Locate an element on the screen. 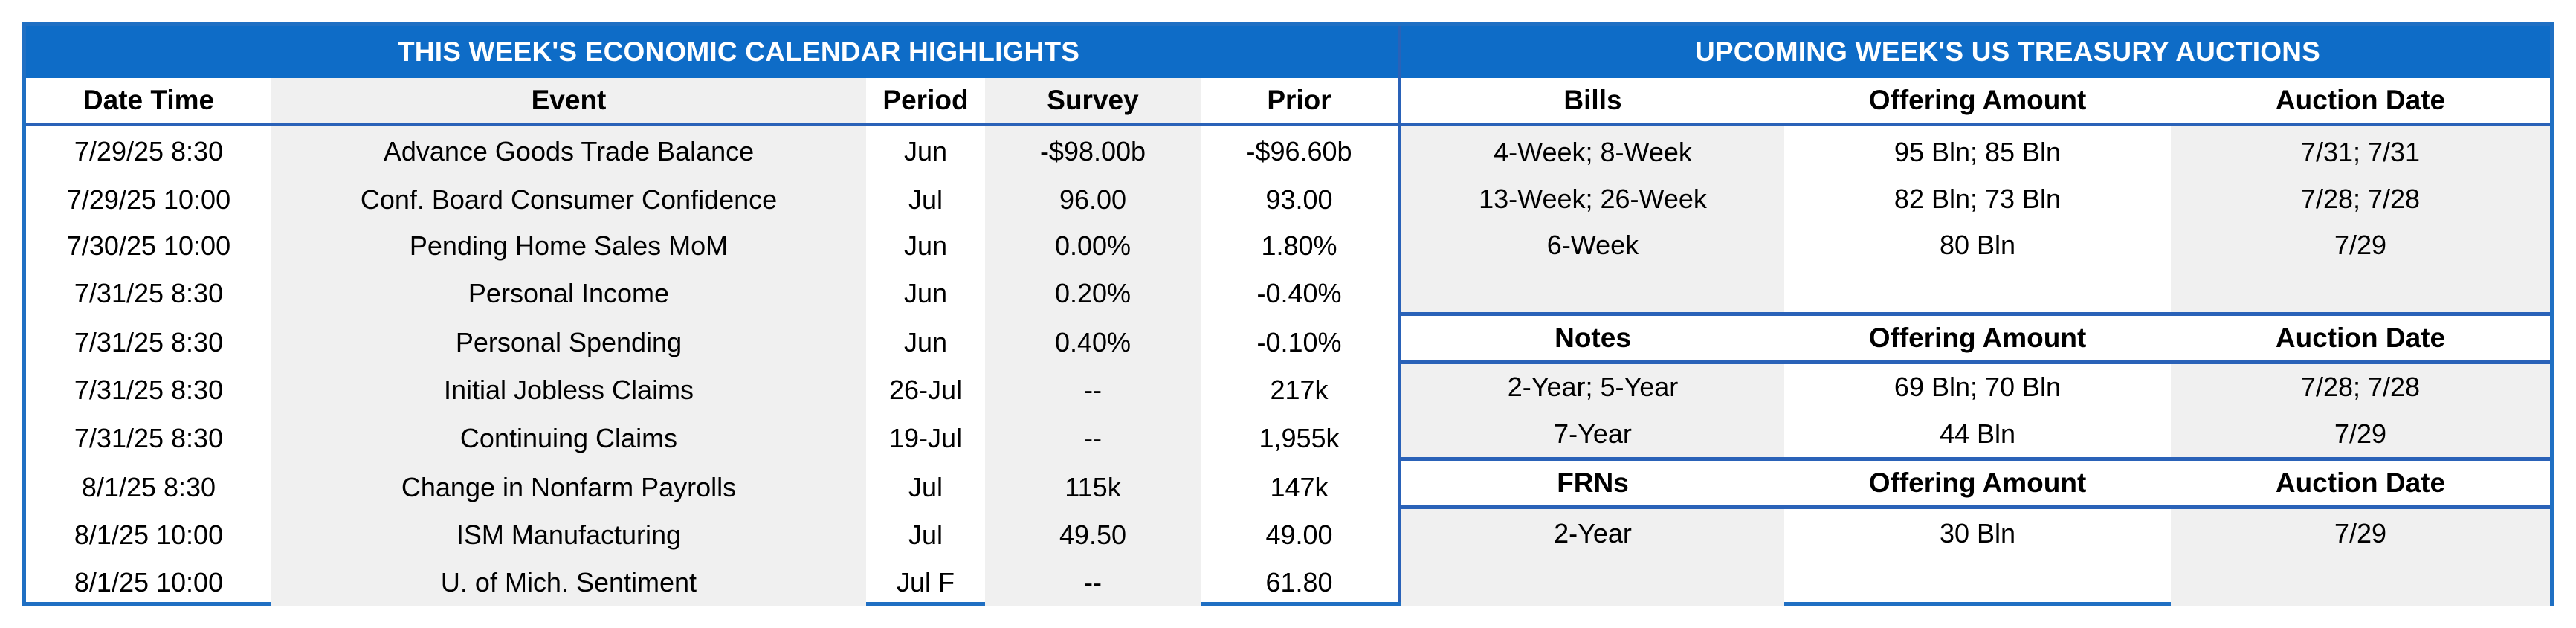 The image size is (2576, 628). notes-row: 2-Year; 5-Year 69 Bln; 70 Bln 7/28; 7/28 is located at coordinates (1975, 387).